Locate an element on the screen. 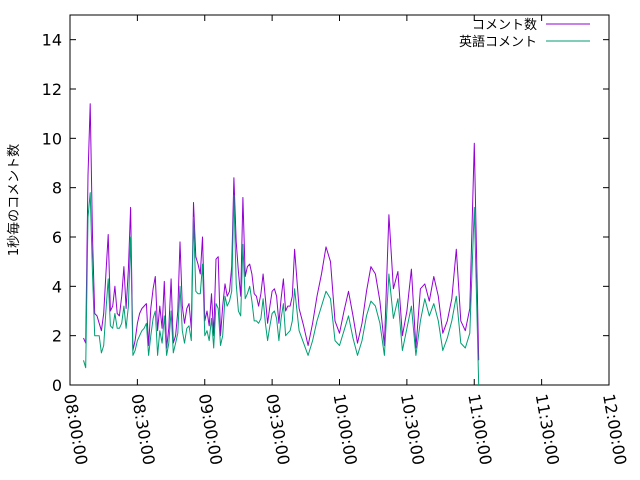  y-axis-title: 1秒毎のコメント数 is located at coordinates (14, 200).